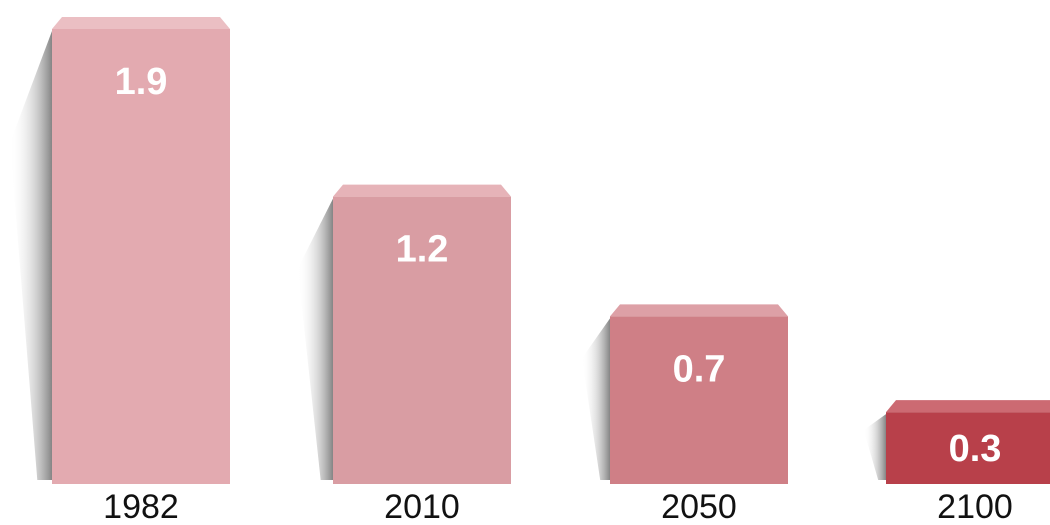 The image size is (1050, 525). I want to click on bar-value-label: 1.2, so click(422, 250).